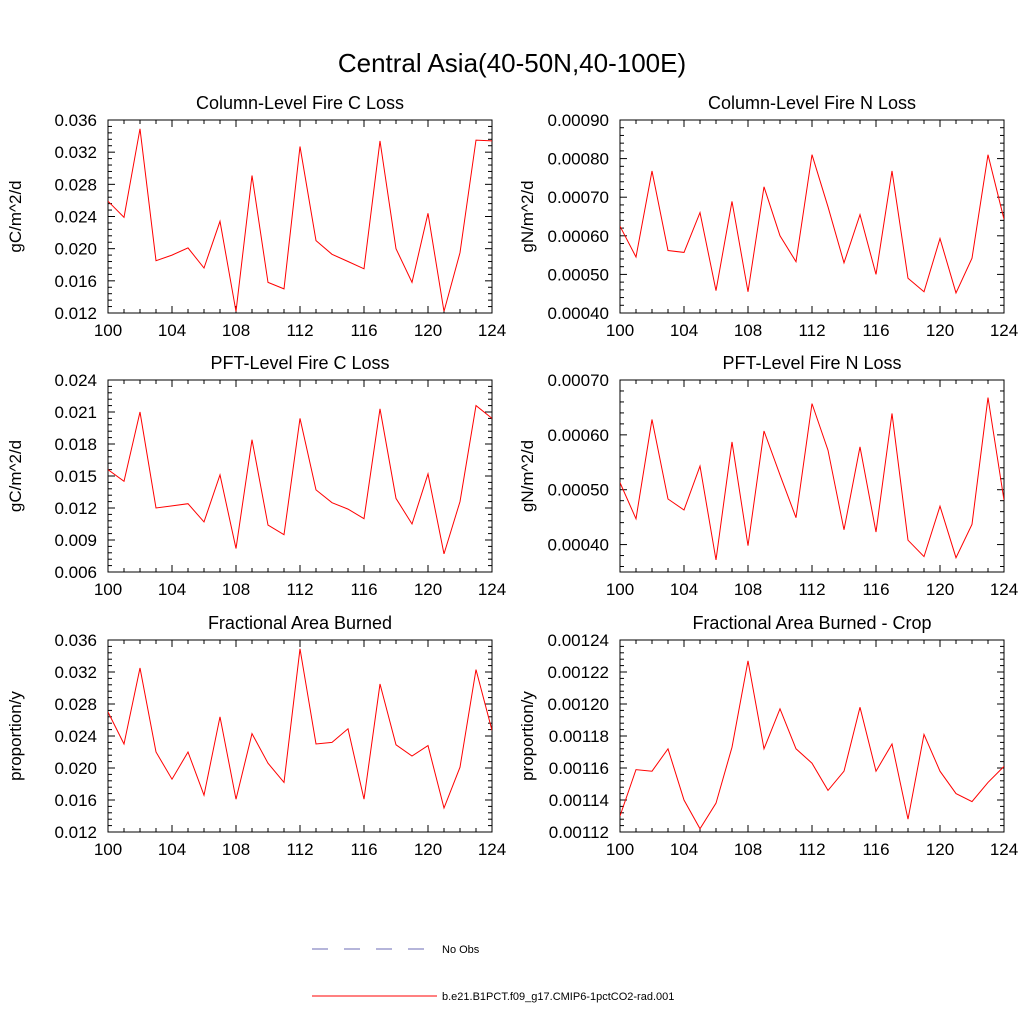 Image resolution: width=1024 pixels, height=1024 pixels. Describe the element at coordinates (299, 363) in the screenshot. I see `panel-title: PFT-Level Fire C Loss` at that location.